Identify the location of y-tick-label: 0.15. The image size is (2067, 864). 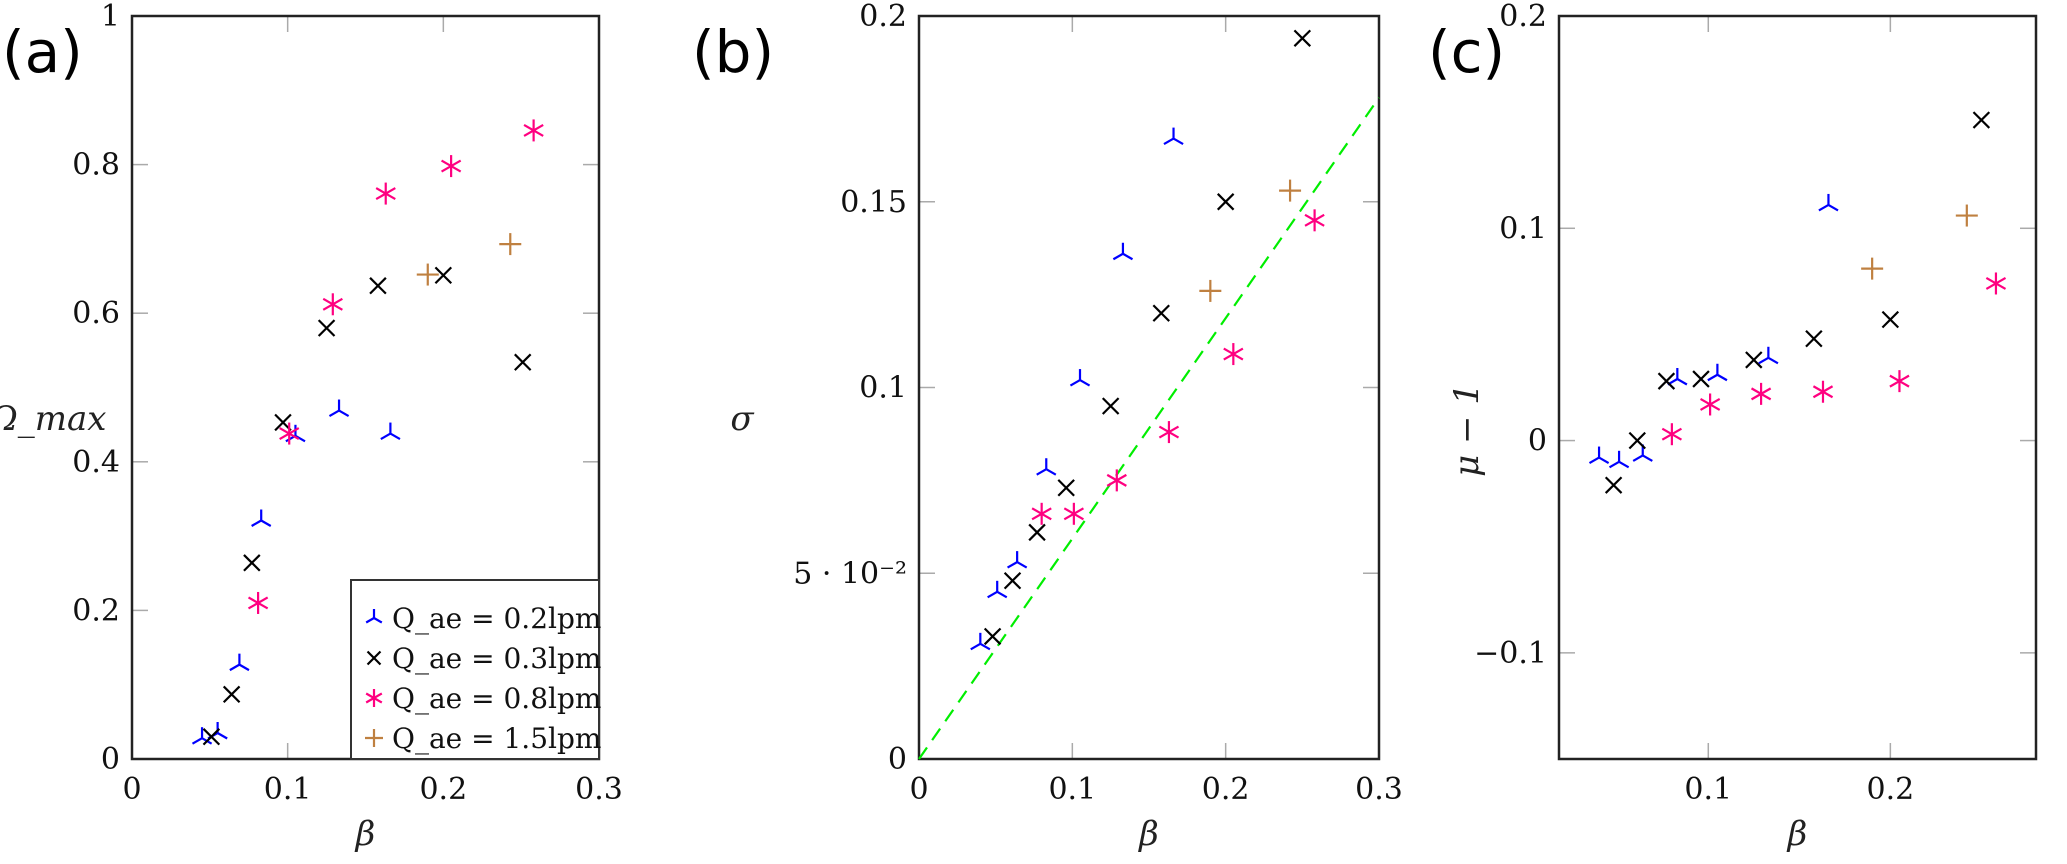
(873, 202).